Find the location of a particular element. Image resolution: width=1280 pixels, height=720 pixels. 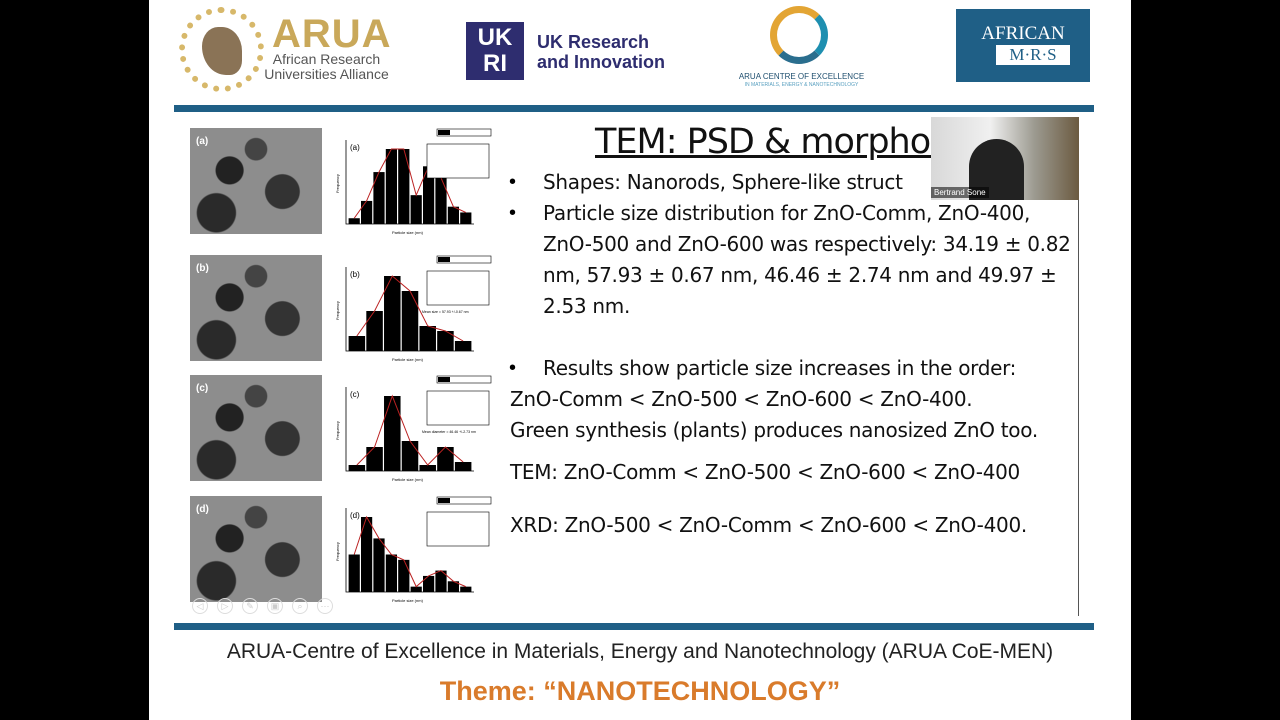

slideshow-control-icon: ··· is located at coordinates (325, 606).